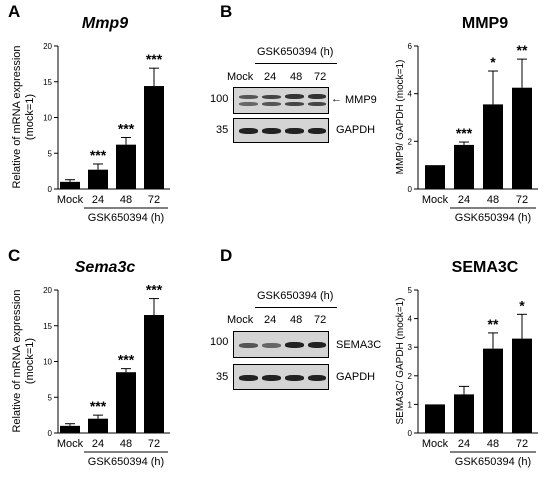 This screenshot has width=550, height=483. I want to click on panel-letter-a: A, so click(14, 11).